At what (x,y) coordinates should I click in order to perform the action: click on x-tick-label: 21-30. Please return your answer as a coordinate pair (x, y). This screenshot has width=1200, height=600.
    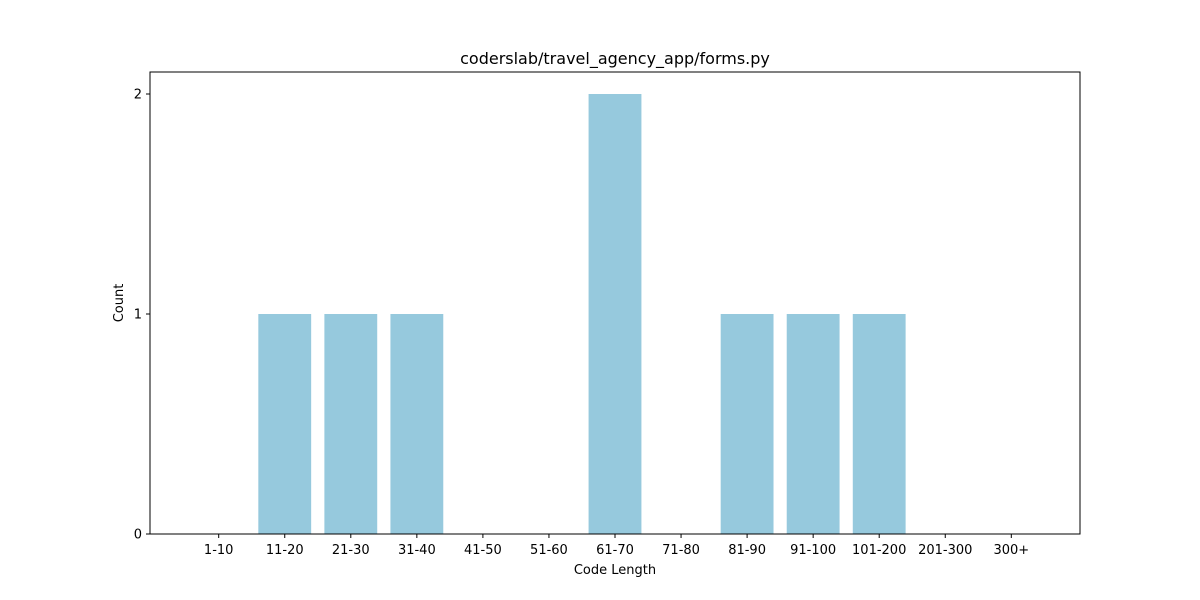
    Looking at the image, I should click on (351, 550).